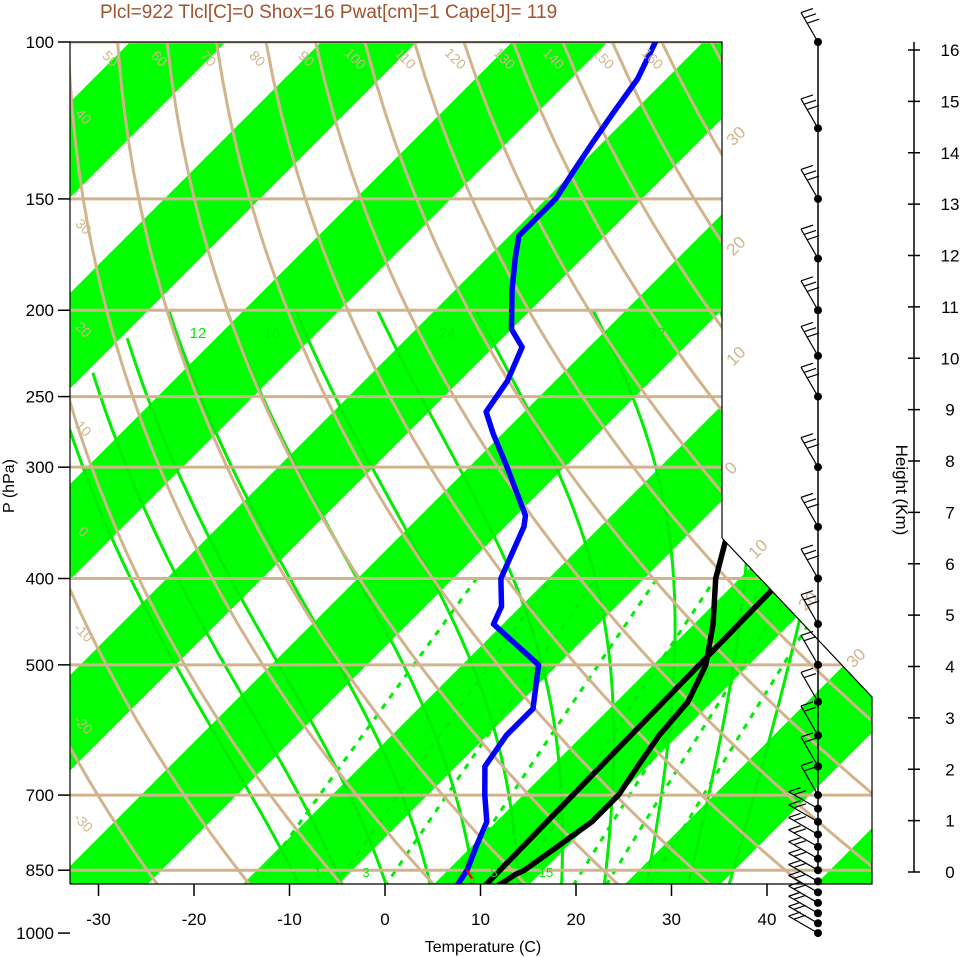 The height and width of the screenshot is (958, 961). What do you see at coordinates (493, 872) in the screenshot?
I see `mixing-ratio-label: 8` at bounding box center [493, 872].